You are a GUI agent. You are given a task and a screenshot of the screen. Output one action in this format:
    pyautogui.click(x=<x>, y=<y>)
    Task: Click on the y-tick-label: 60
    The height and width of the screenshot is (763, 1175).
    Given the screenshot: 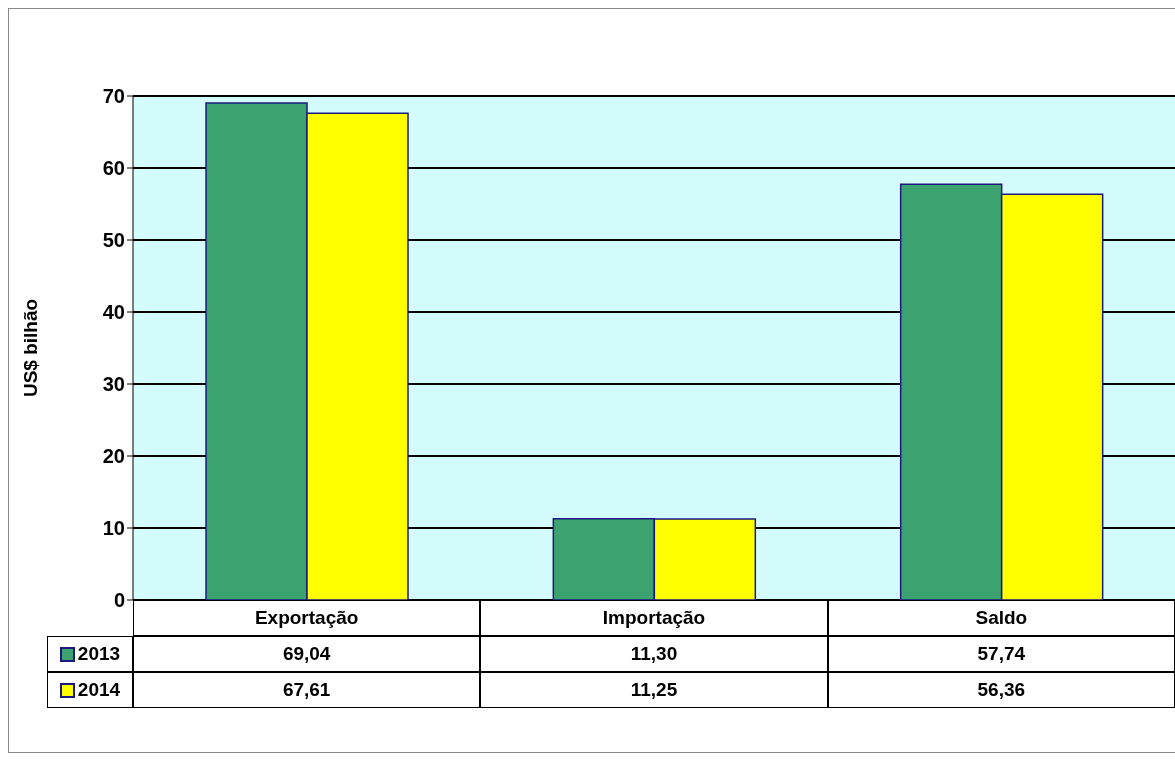 What is the action you would take?
    pyautogui.click(x=113, y=168)
    